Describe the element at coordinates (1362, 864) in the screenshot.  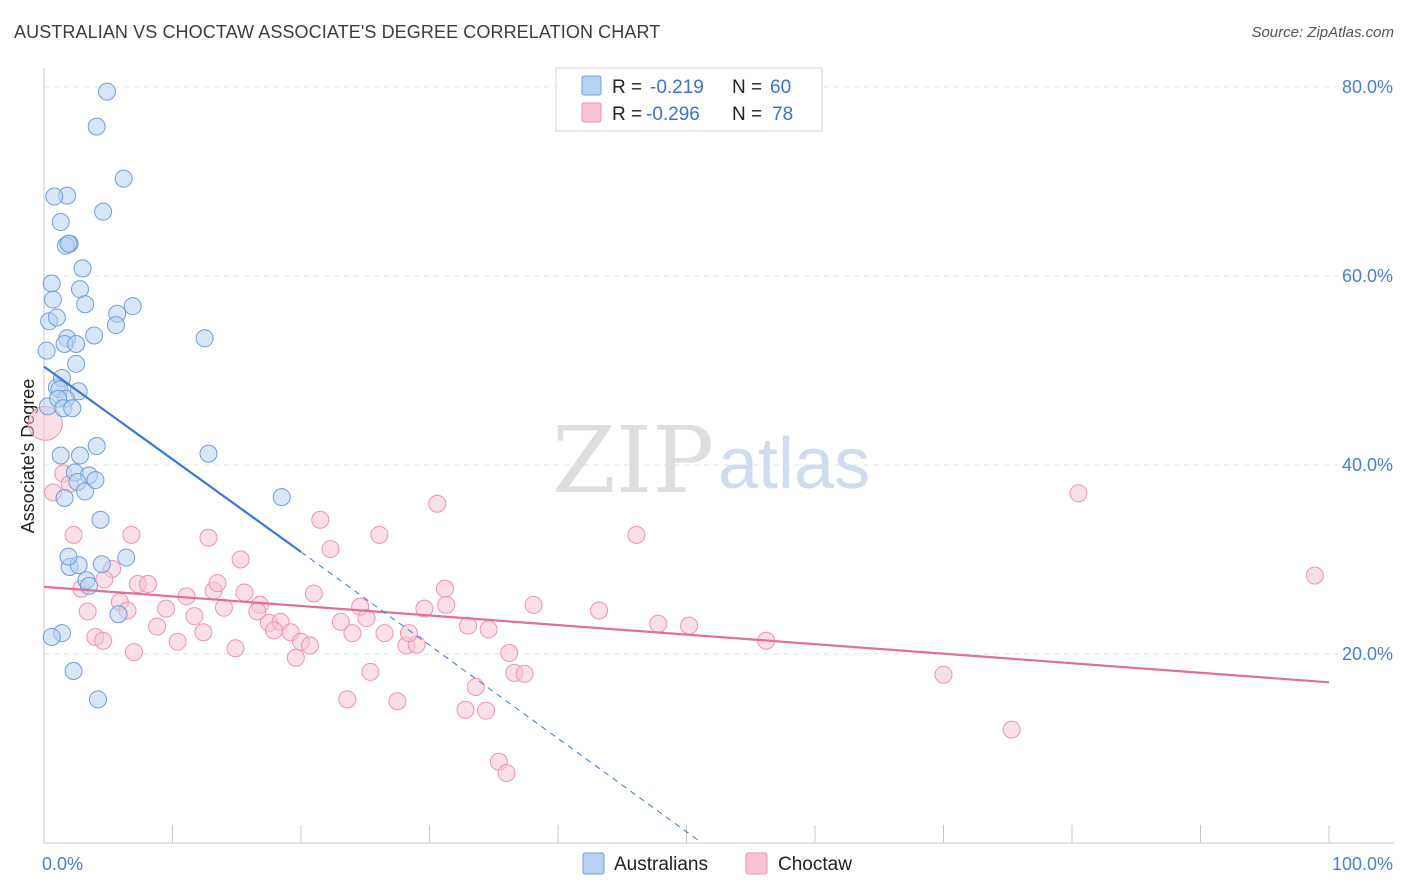
I see `x-tick-label: 100.0%` at that location.